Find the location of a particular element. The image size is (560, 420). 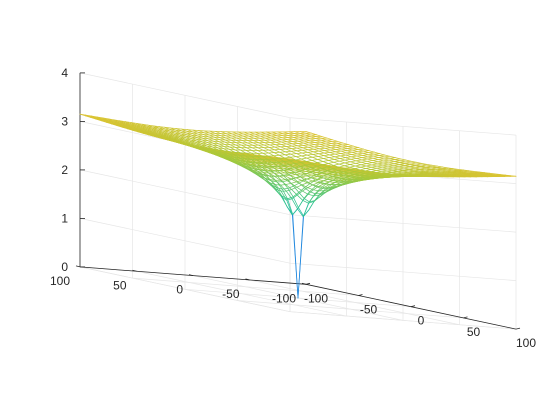

z-tick-label: 0 is located at coordinates (64, 267).